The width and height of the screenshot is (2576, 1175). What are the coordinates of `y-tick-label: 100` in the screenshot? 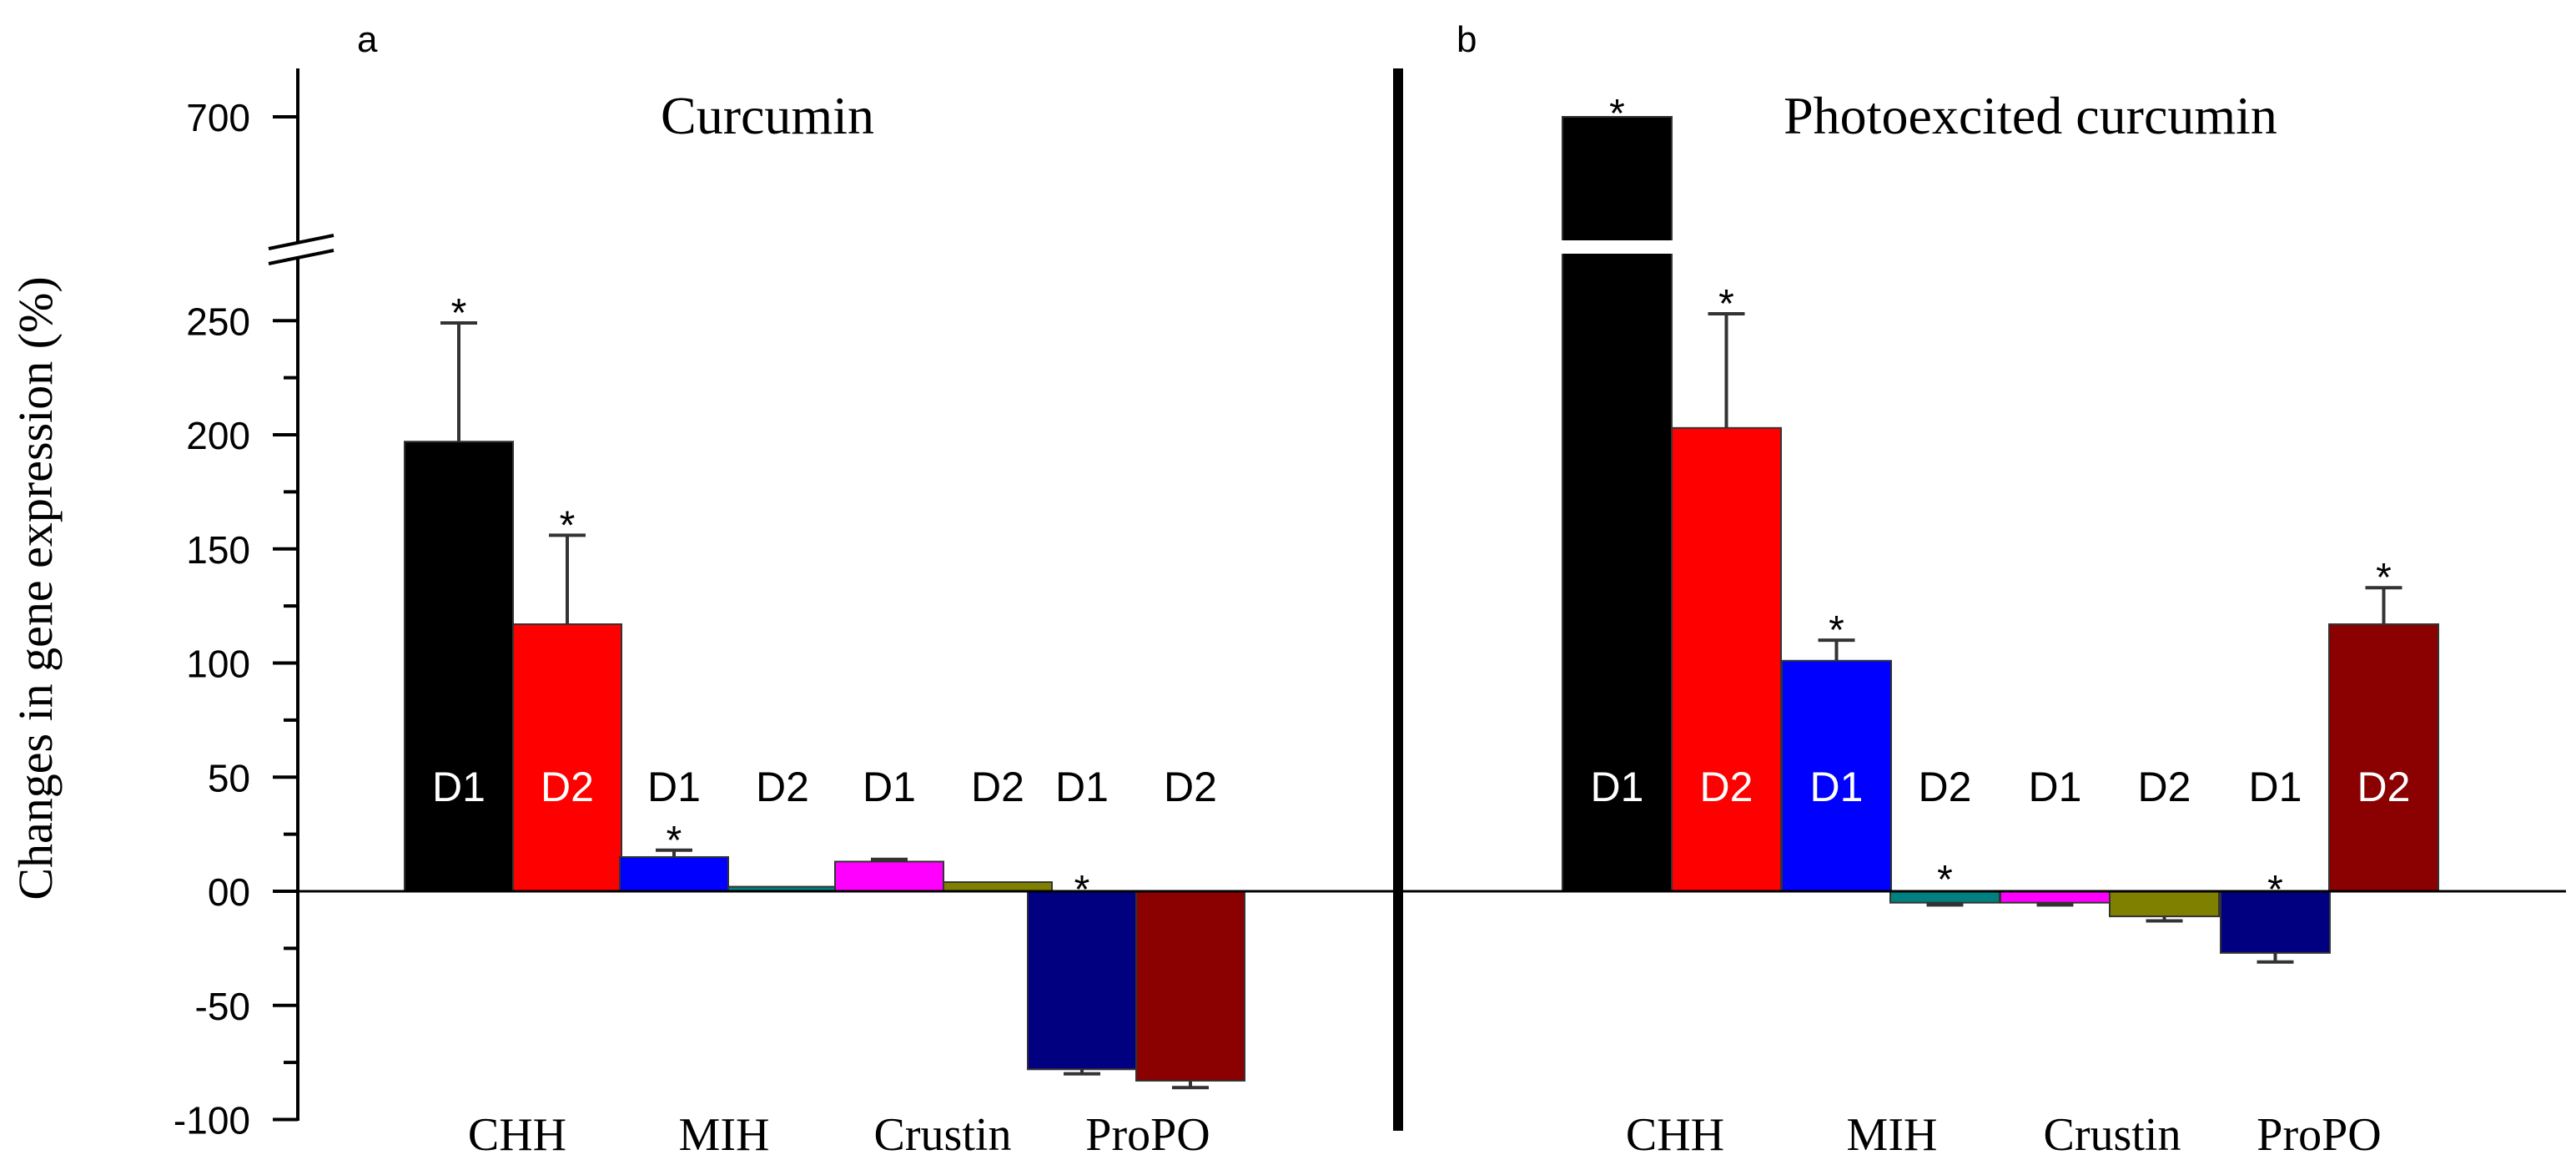 It's located at (218, 664).